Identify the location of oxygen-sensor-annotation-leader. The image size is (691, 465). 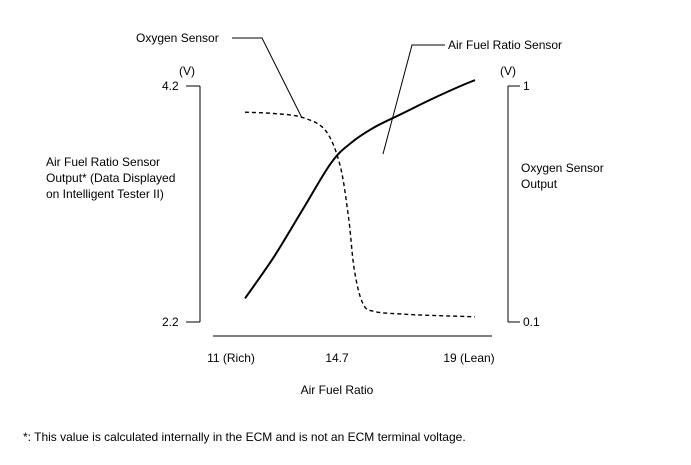
(267, 78).